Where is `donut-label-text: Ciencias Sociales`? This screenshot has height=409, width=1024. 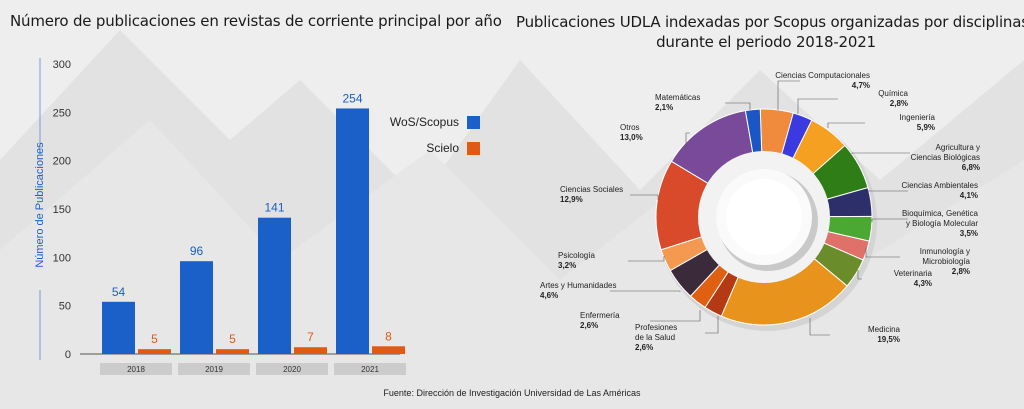
donut-label-text: Ciencias Sociales is located at coordinates (591, 189).